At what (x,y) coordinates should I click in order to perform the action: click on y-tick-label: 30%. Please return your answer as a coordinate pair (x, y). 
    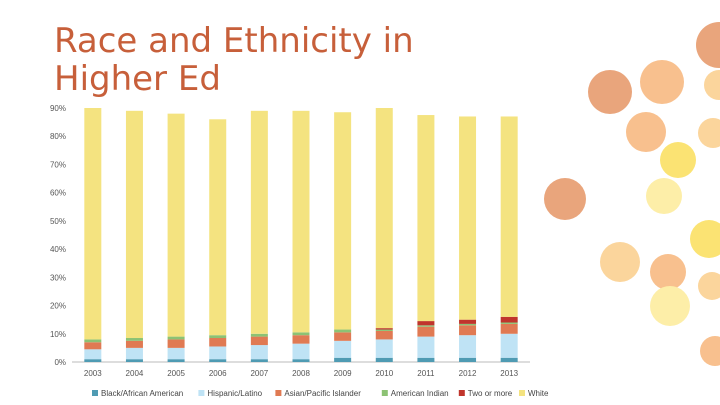
    Looking at the image, I should click on (58, 277).